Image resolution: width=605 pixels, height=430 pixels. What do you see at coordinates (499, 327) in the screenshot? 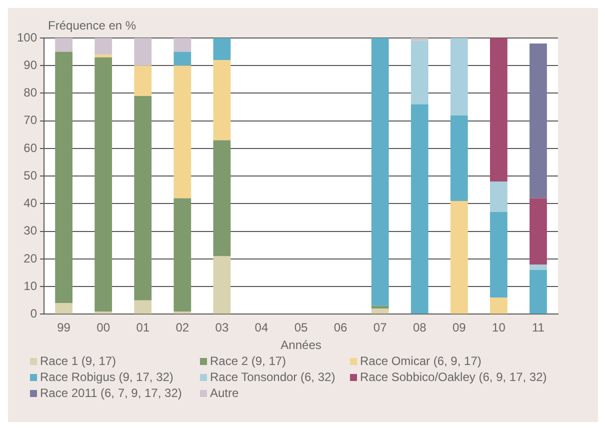
I see `x-tick-label: 10` at bounding box center [499, 327].